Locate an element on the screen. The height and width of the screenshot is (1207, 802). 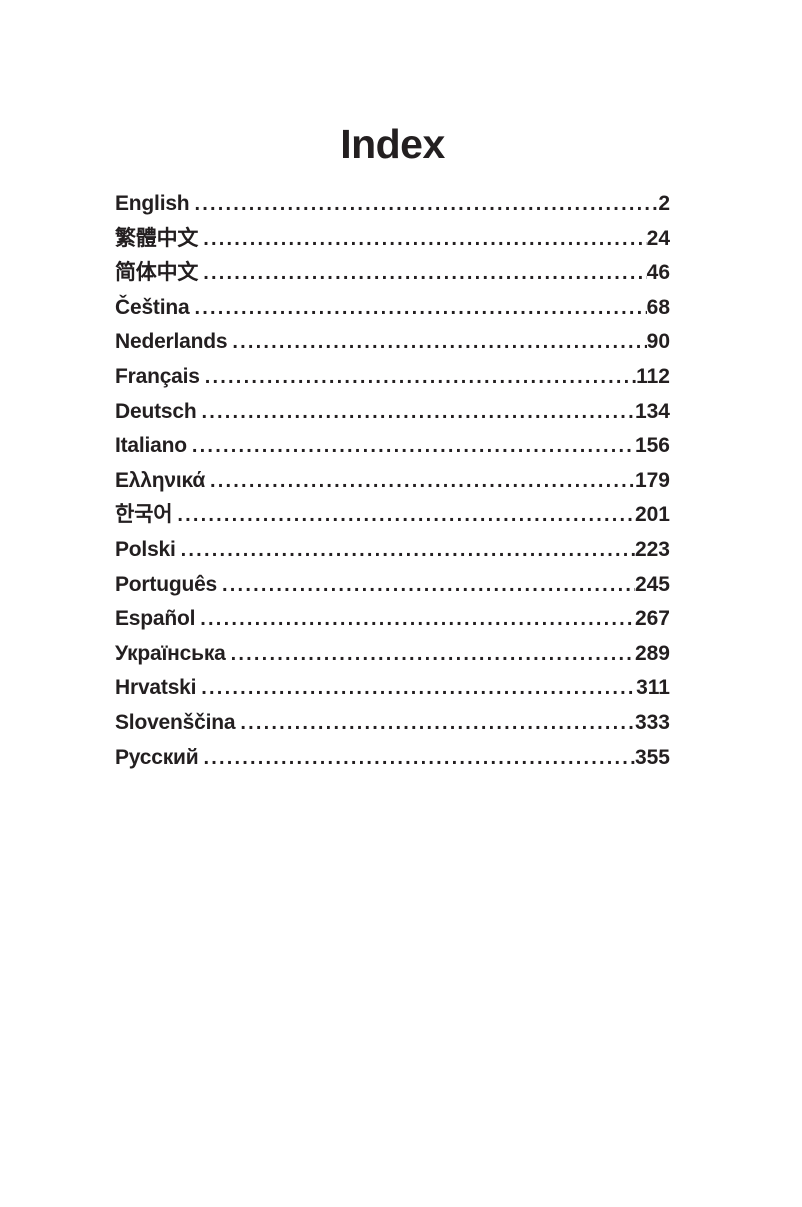
toc-entry-label: Slovenščina is located at coordinates (175, 722).